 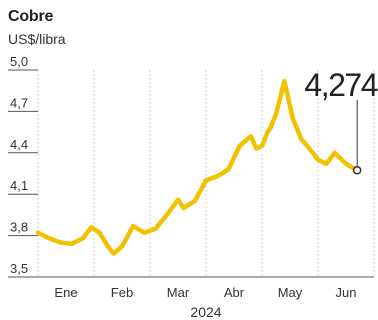 What do you see at coordinates (341, 121) in the screenshot?
I see `last-value-callout: 4,274` at bounding box center [341, 121].